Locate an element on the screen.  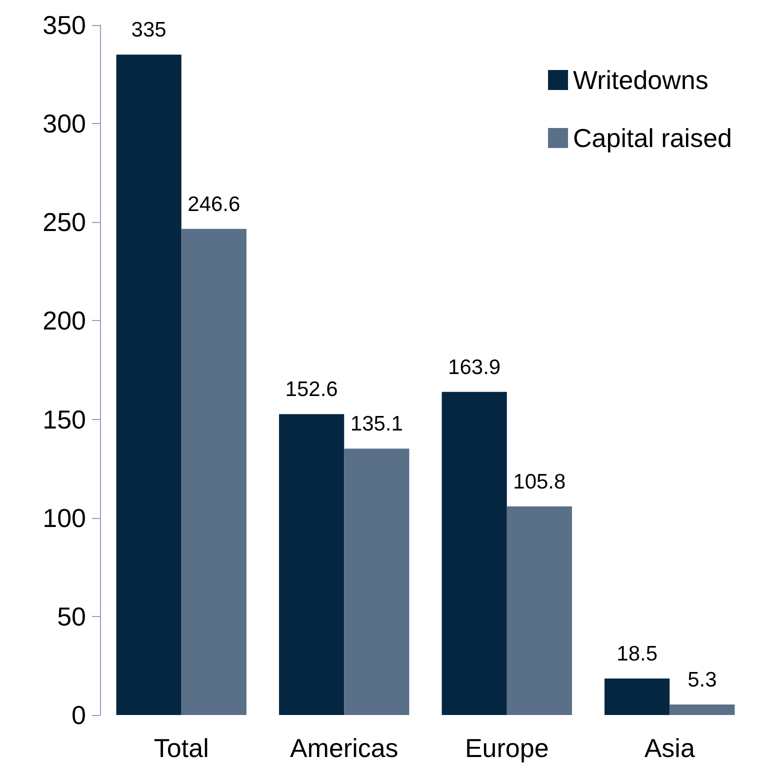
data-label: 152.6 is located at coordinates (311, 390).